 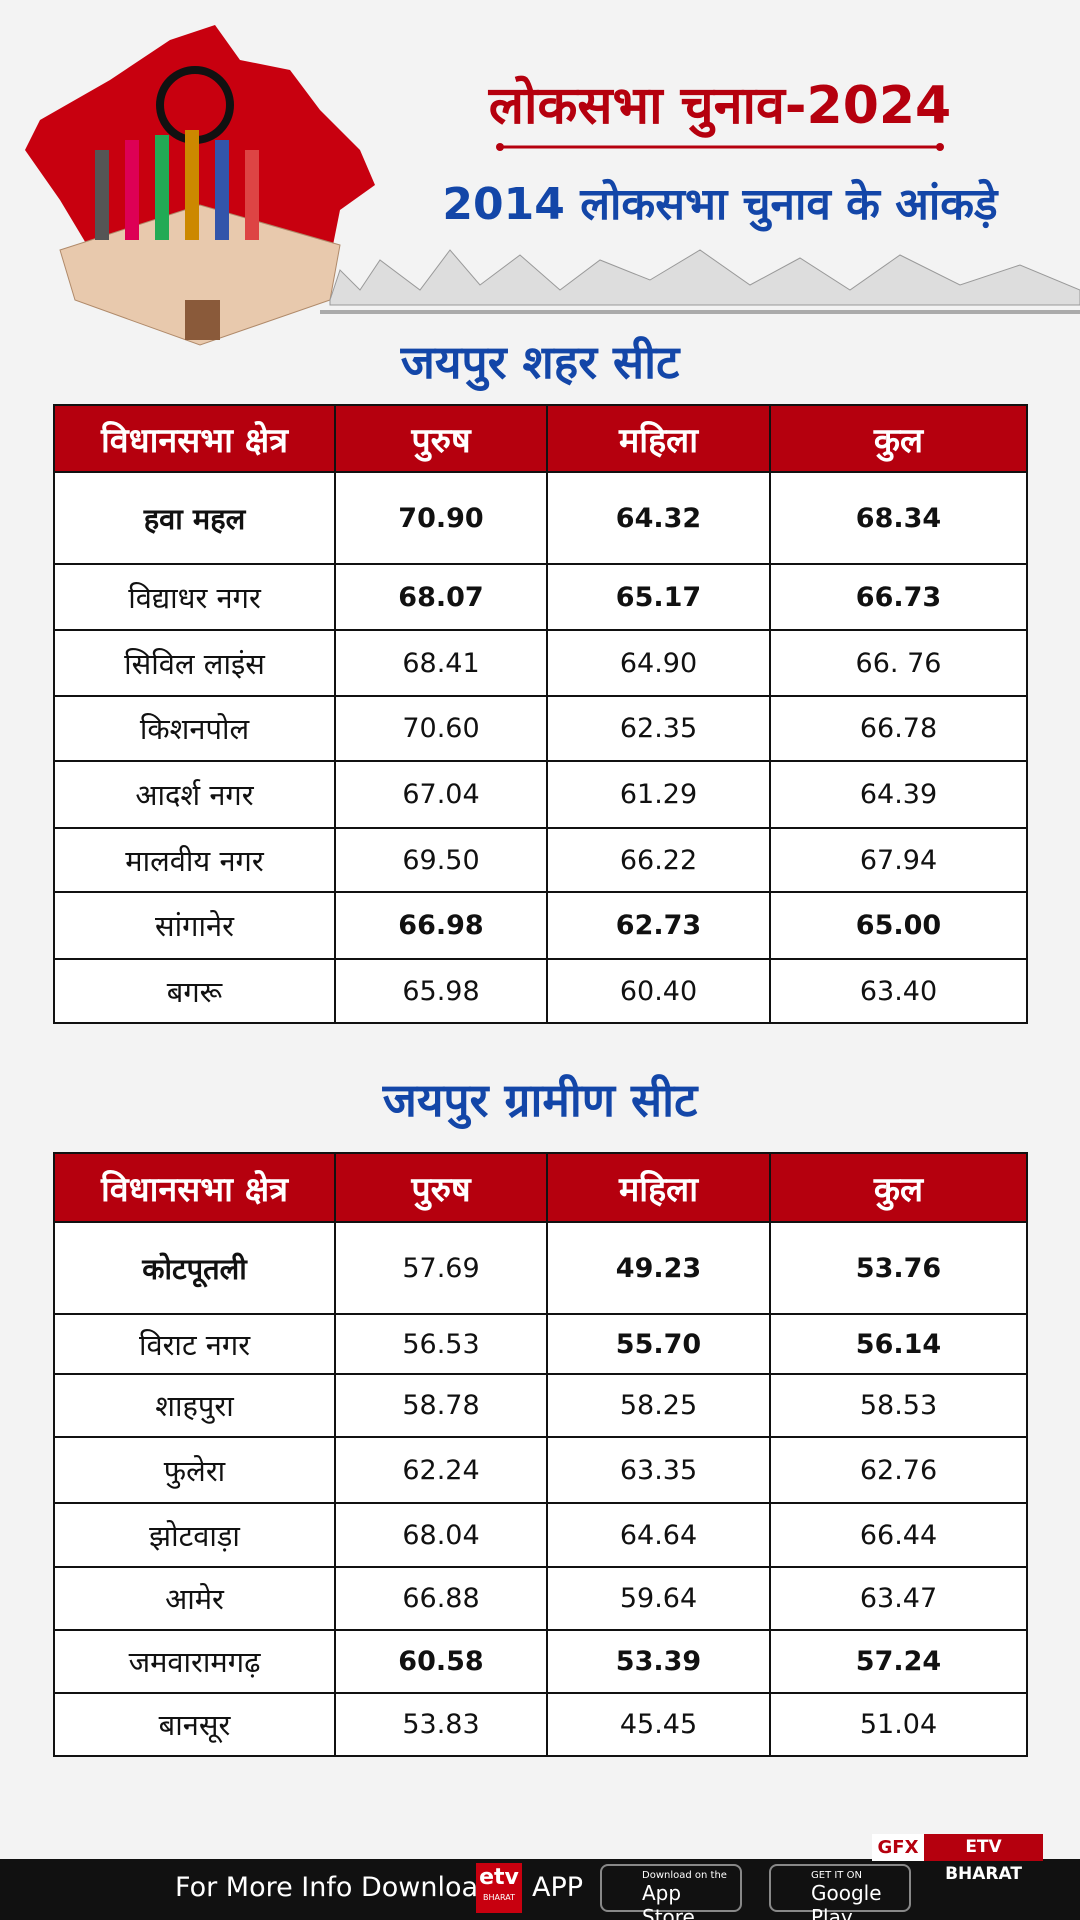 What do you see at coordinates (898, 1405) in the screenshot?
I see `value-cell: 58.53` at bounding box center [898, 1405].